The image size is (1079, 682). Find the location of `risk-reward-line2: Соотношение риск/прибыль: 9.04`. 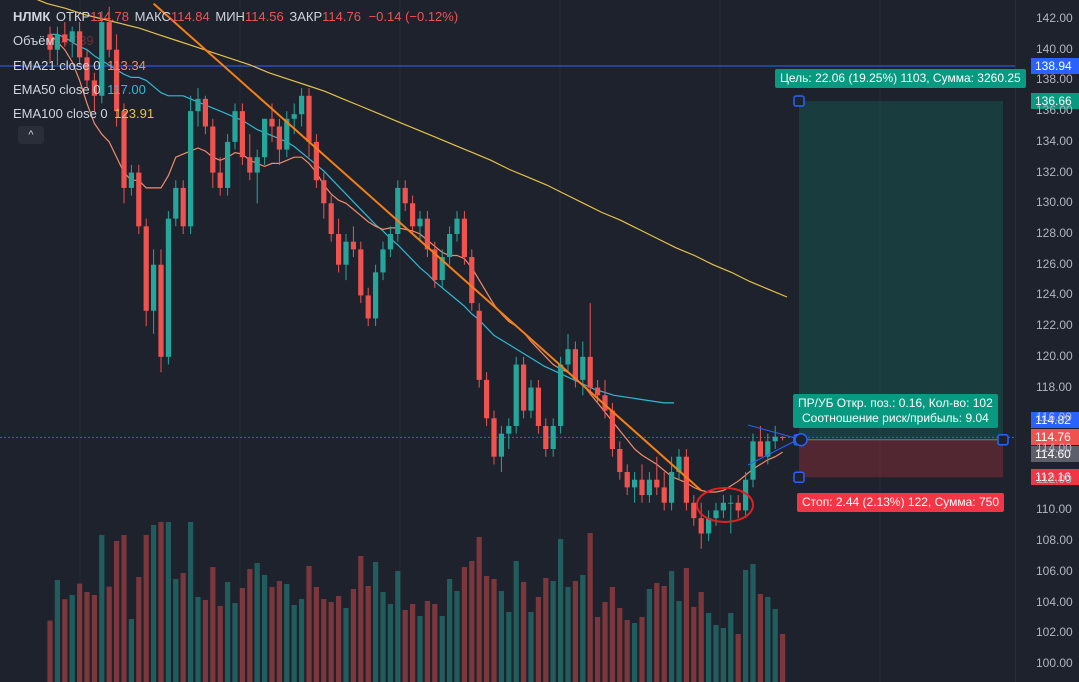

risk-reward-line2: Соотношение риск/прибыль: 9.04 is located at coordinates (895, 418).